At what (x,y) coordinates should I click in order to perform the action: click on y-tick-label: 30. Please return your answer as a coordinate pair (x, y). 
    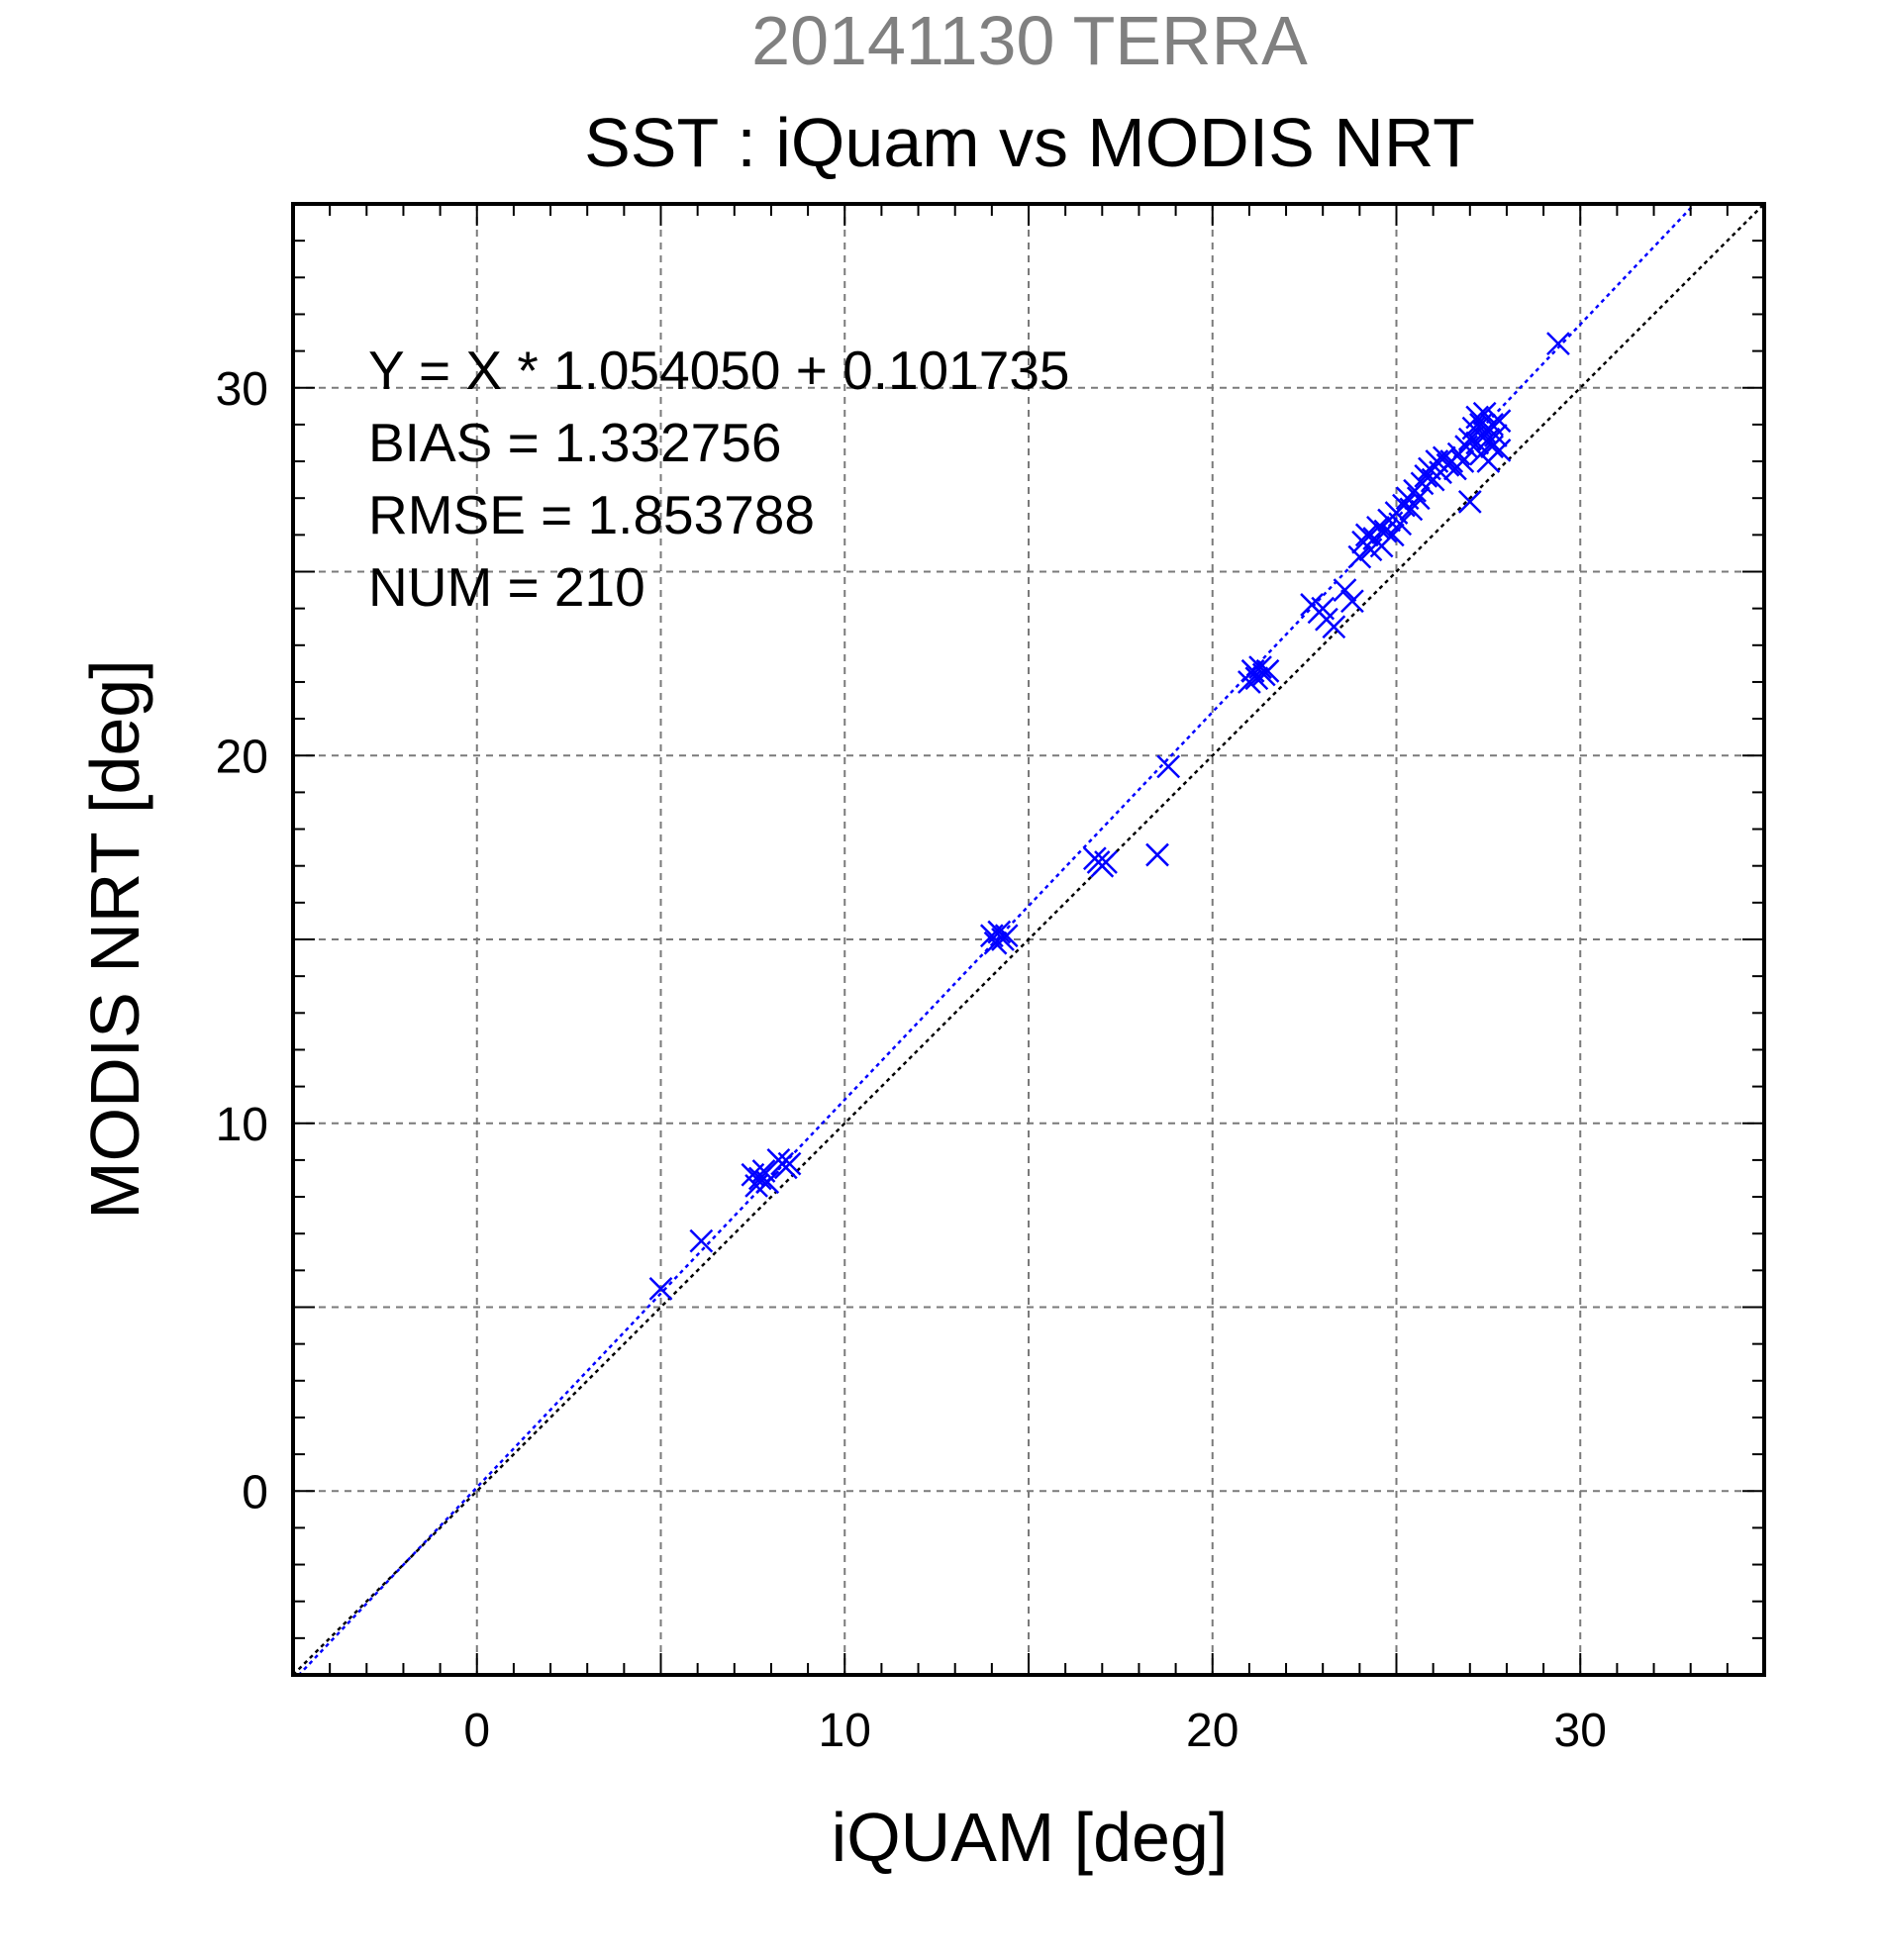
    Looking at the image, I should click on (242, 389).